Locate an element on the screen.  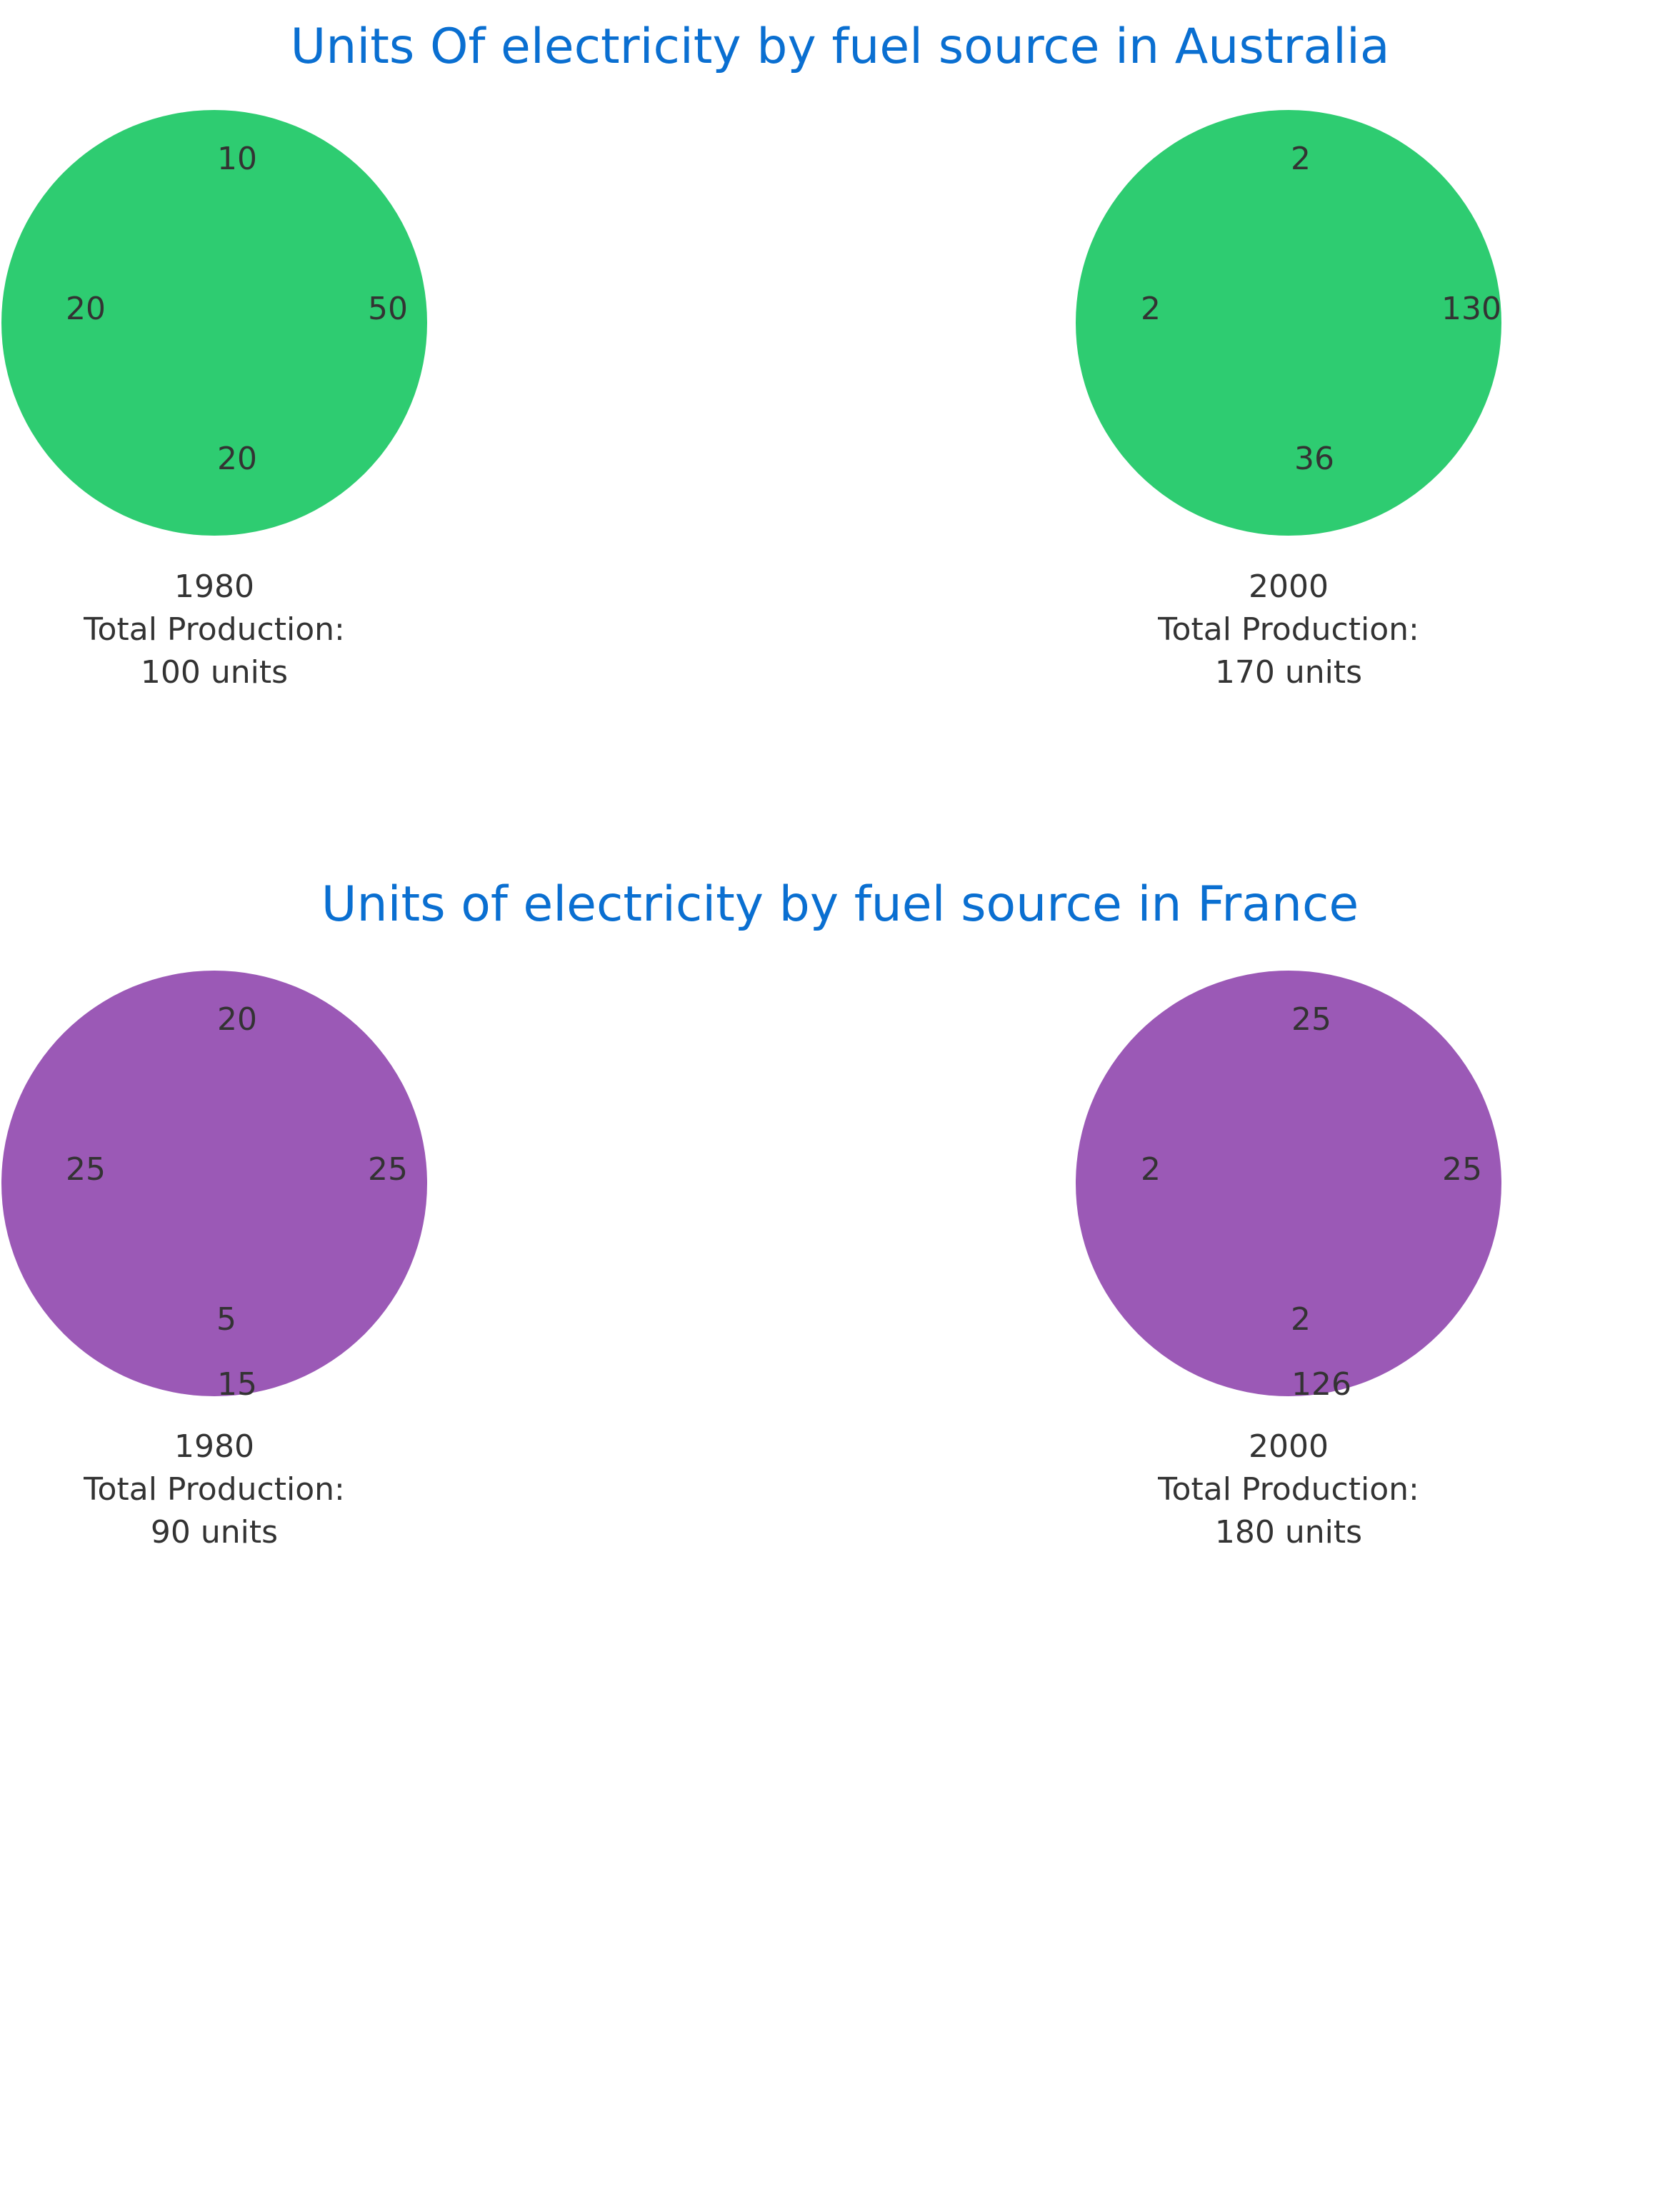
slice-label: 10 is located at coordinates (237, 159).